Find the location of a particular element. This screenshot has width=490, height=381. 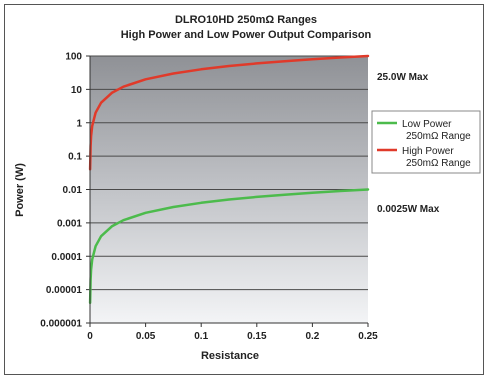

x-axis-label: Resistance is located at coordinates (230, 356).